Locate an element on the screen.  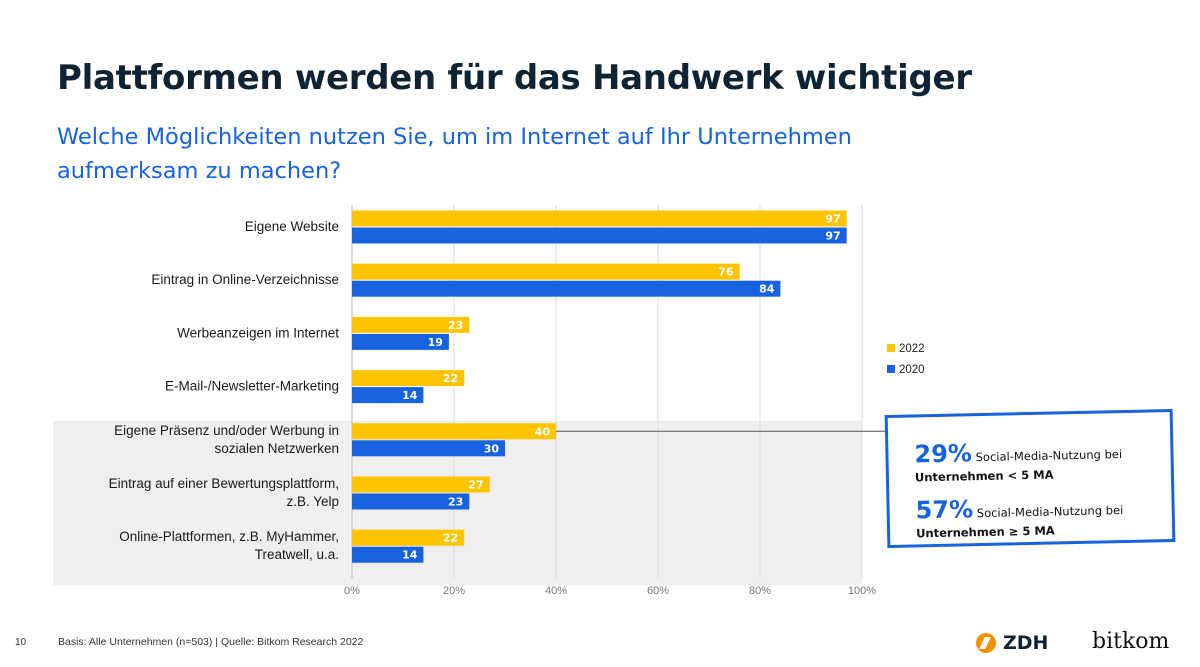
page-number: 10 is located at coordinates (21, 642).